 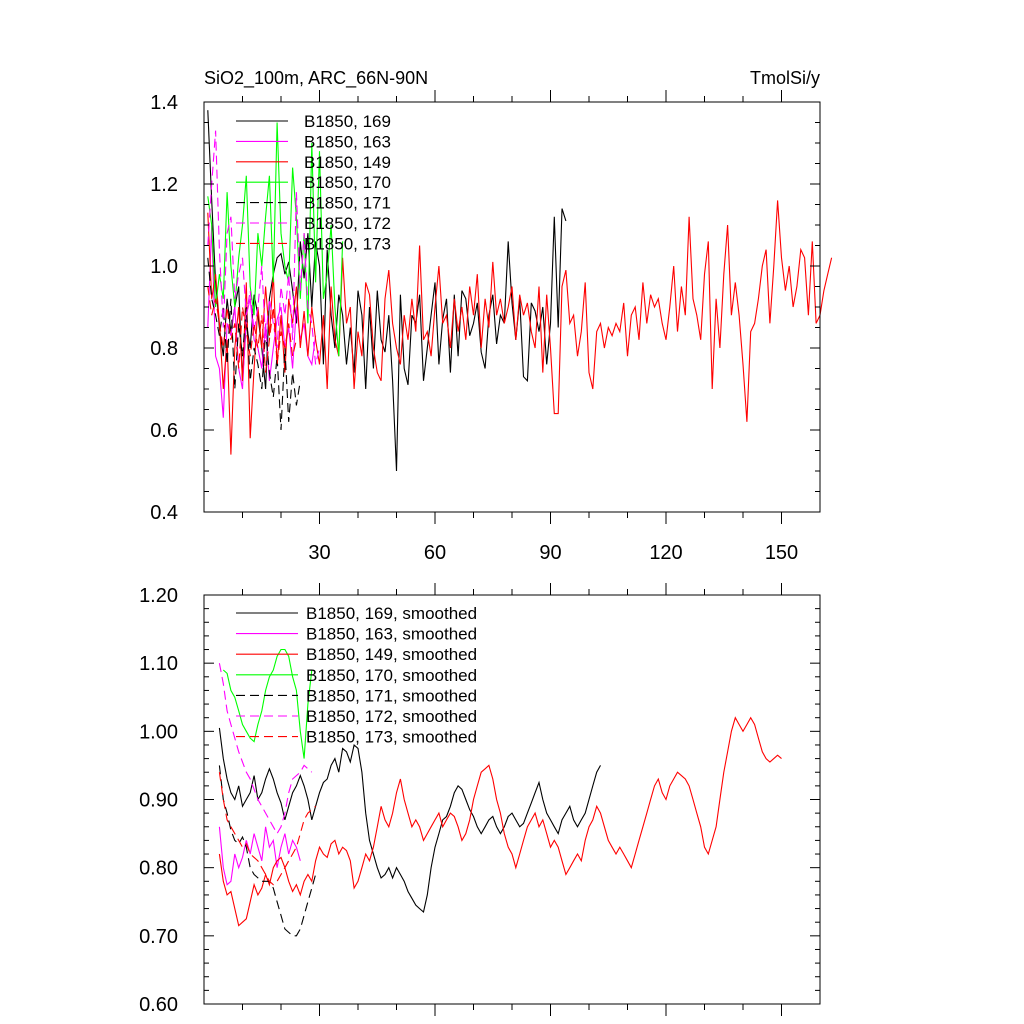 What do you see at coordinates (391, 716) in the screenshot?
I see `legend-label: B1850, 172, smoothed` at bounding box center [391, 716].